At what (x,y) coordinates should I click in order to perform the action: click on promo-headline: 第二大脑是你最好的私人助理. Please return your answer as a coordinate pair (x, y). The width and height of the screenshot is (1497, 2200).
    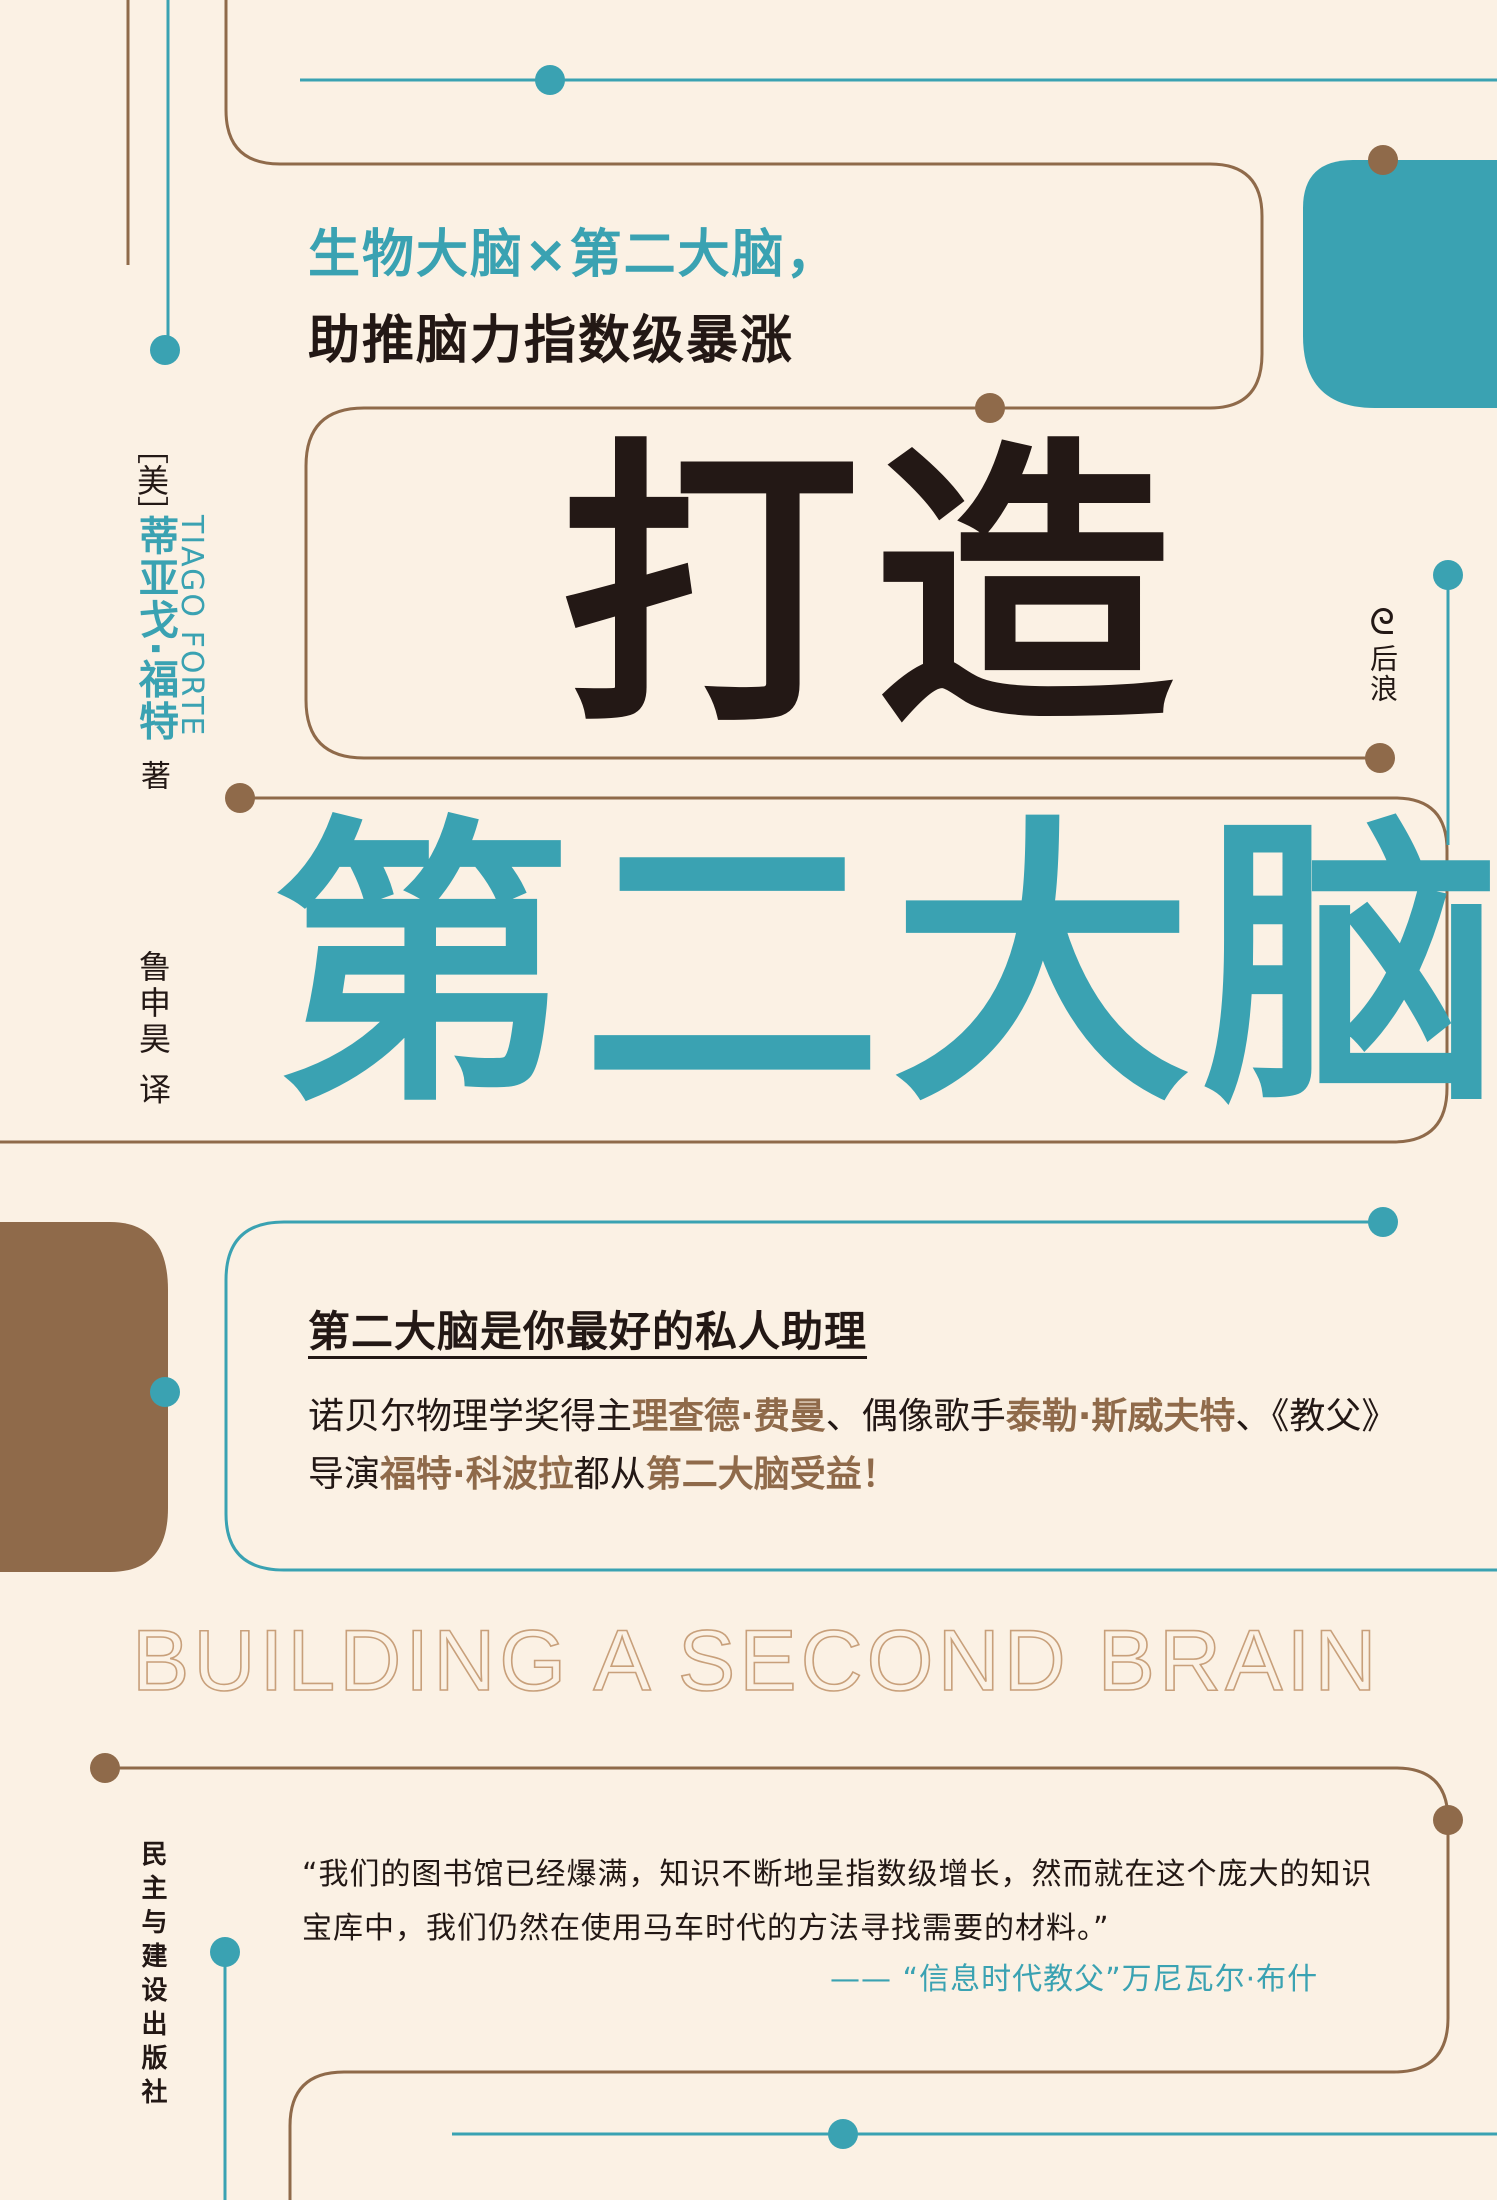
    Looking at the image, I should click on (588, 1331).